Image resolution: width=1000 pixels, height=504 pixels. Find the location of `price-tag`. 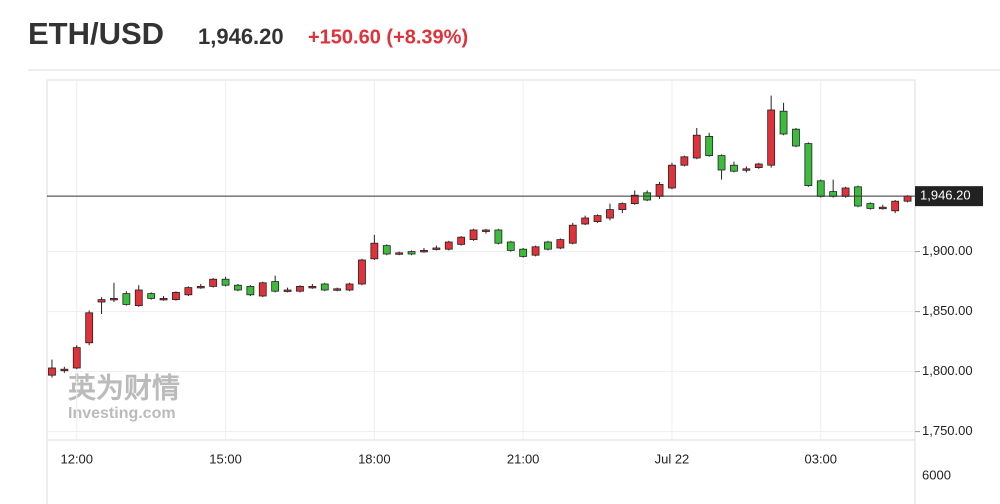

price-tag is located at coordinates (949, 196).